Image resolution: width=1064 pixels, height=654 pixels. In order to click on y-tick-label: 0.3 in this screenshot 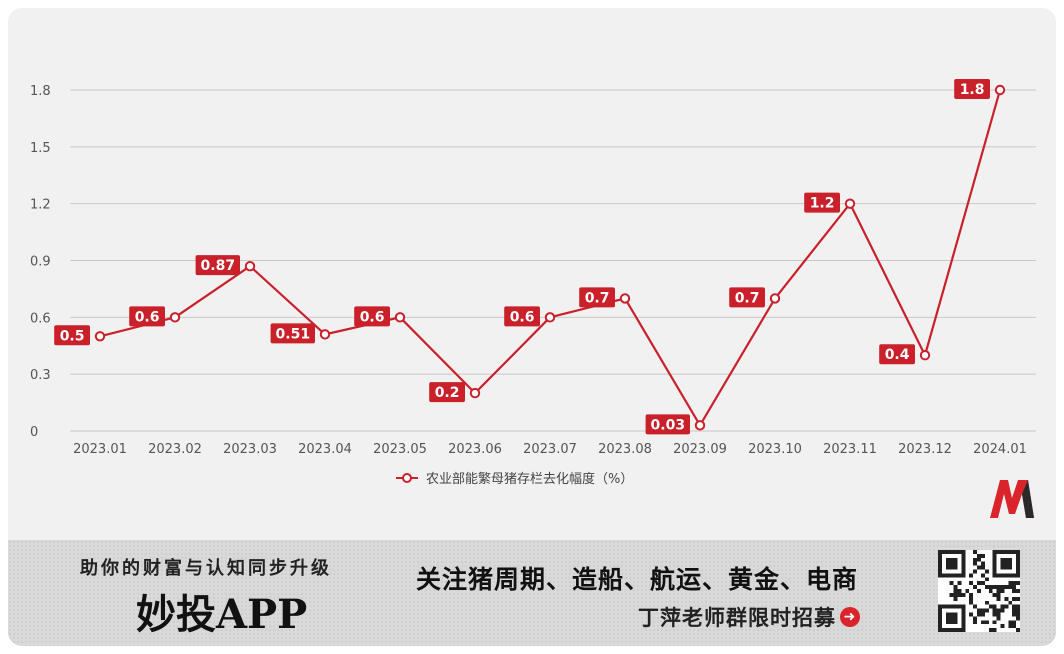, I will do `click(40, 375)`.